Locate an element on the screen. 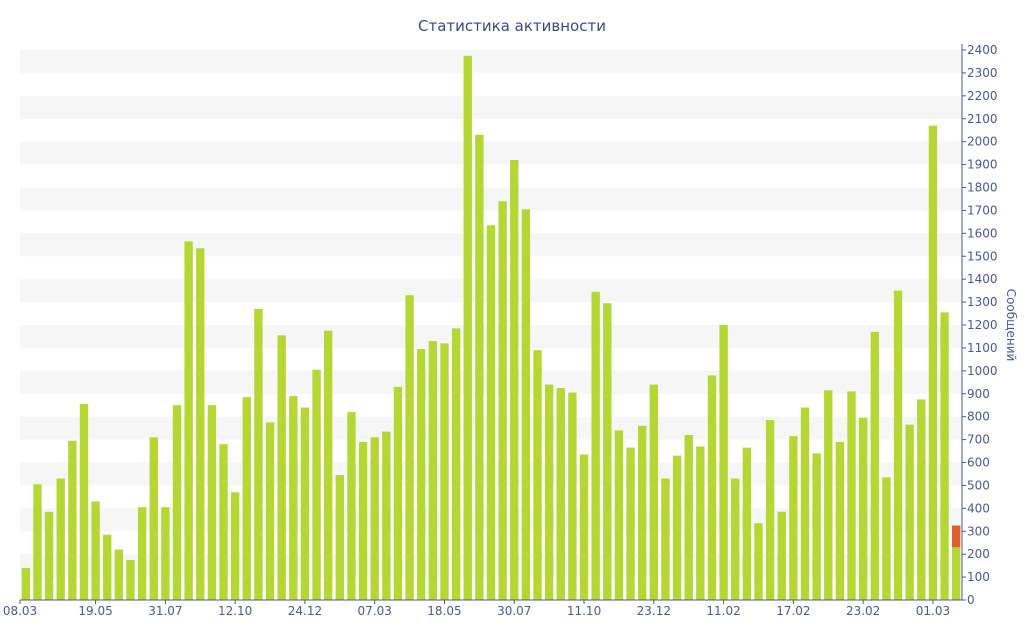 This screenshot has height=640, width=1024. y-tick-label: 2300 is located at coordinates (982, 73).